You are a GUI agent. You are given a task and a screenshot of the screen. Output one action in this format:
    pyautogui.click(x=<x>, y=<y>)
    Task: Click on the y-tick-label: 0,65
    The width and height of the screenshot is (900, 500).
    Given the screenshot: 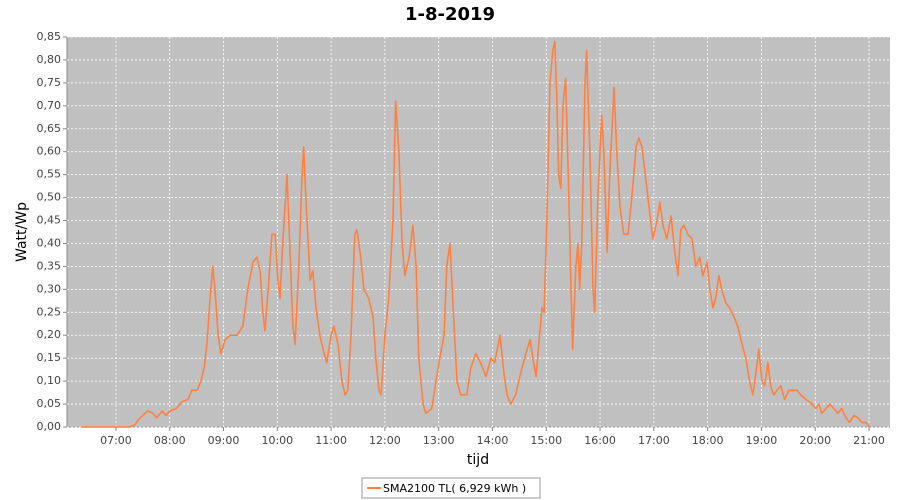 What is the action you would take?
    pyautogui.click(x=49, y=128)
    